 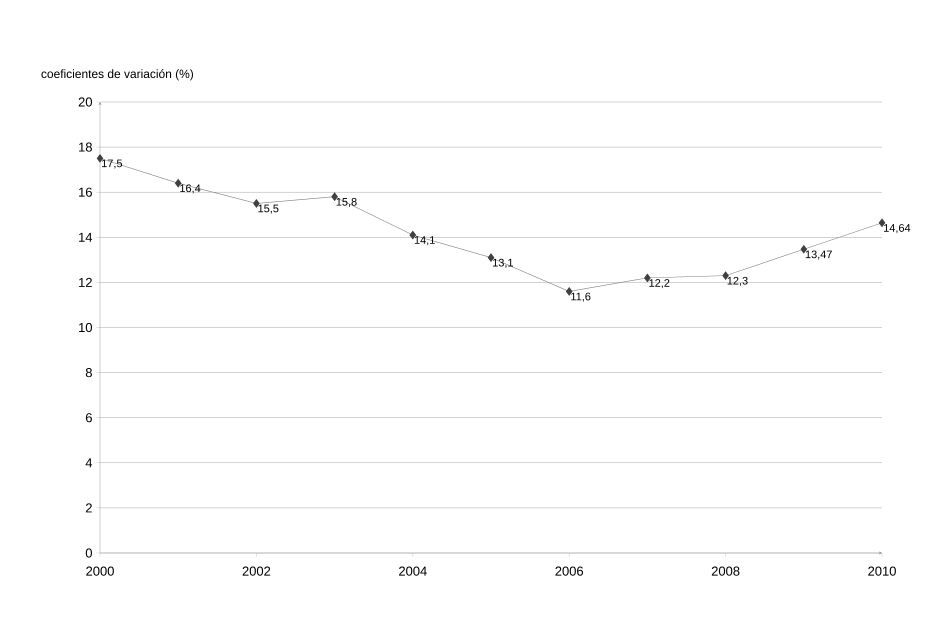 What do you see at coordinates (882, 571) in the screenshot?
I see `x-tick-label: 2010` at bounding box center [882, 571].